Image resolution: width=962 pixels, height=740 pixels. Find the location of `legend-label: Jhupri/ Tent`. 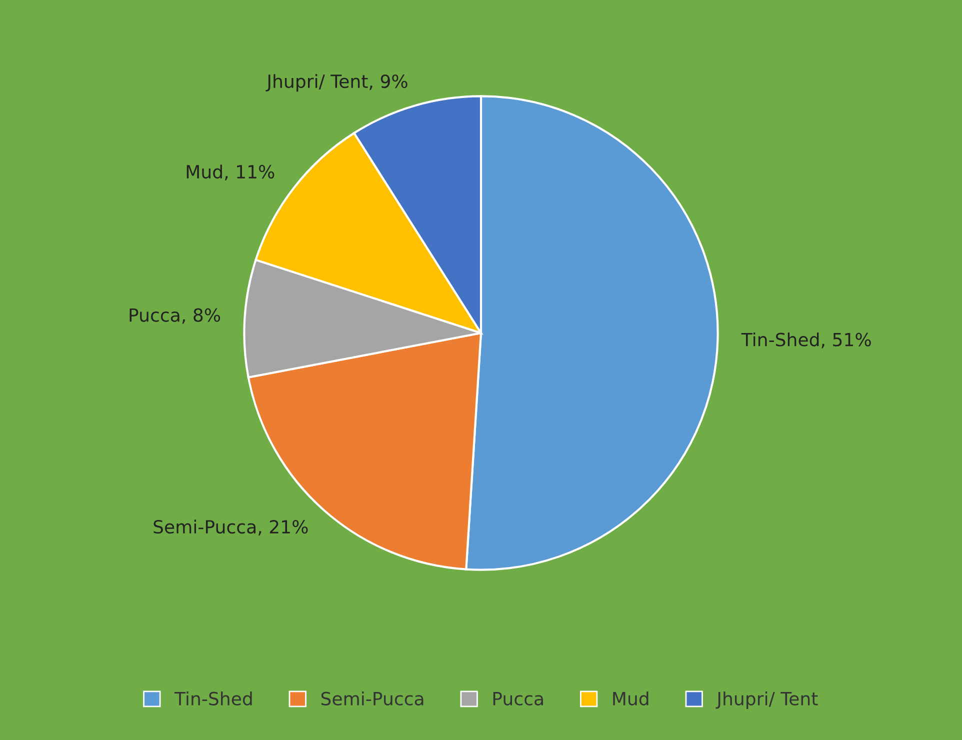

legend-label: Jhupri/ Tent is located at coordinates (767, 700).